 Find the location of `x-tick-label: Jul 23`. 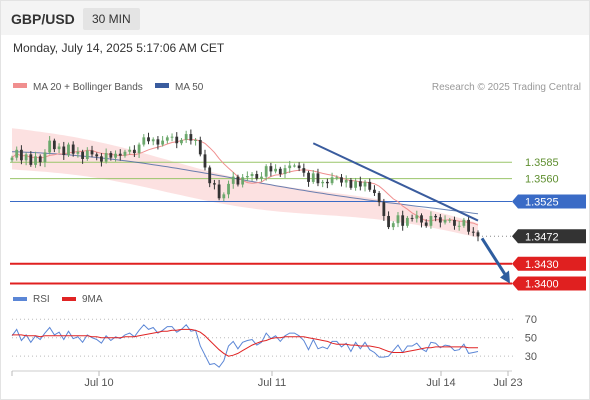

x-tick-label: Jul 23 is located at coordinates (507, 383).